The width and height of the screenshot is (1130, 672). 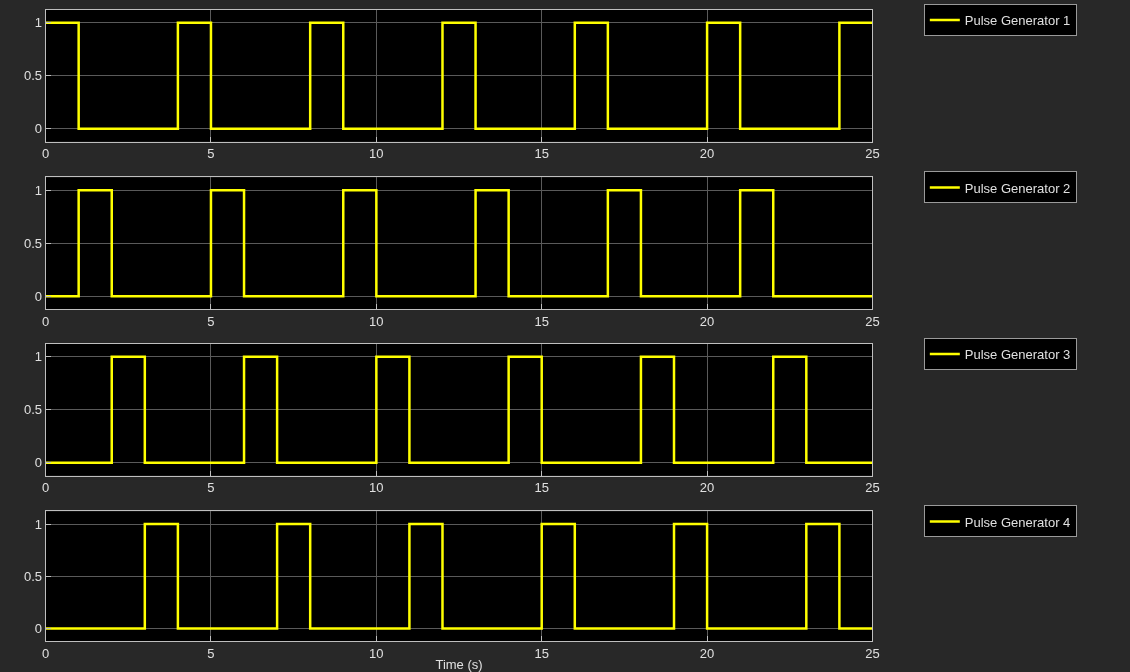 I want to click on legend-label: Pulse Generator 4, so click(x=1017, y=522).